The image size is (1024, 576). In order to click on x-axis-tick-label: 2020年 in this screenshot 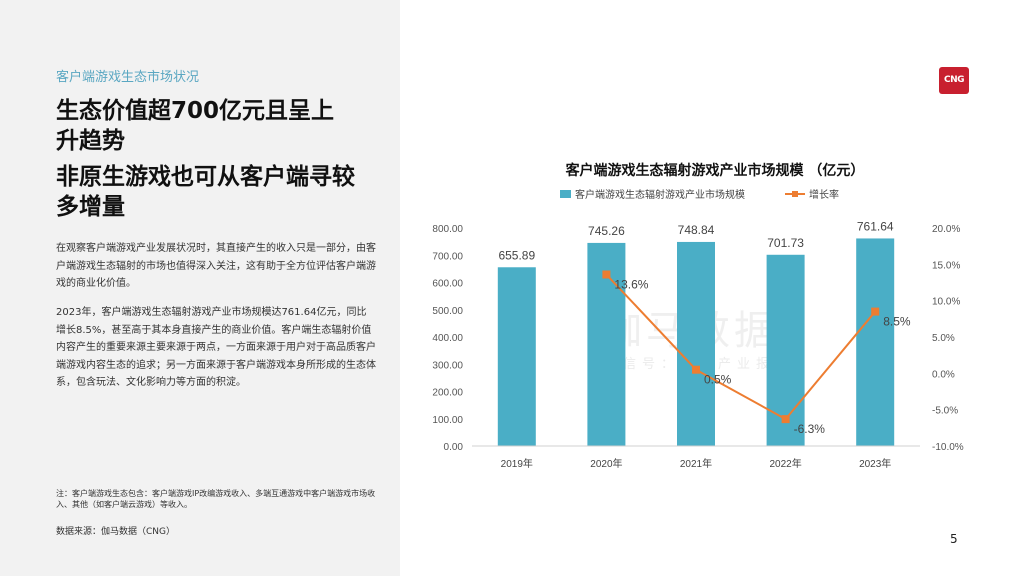, I will do `click(606, 463)`.